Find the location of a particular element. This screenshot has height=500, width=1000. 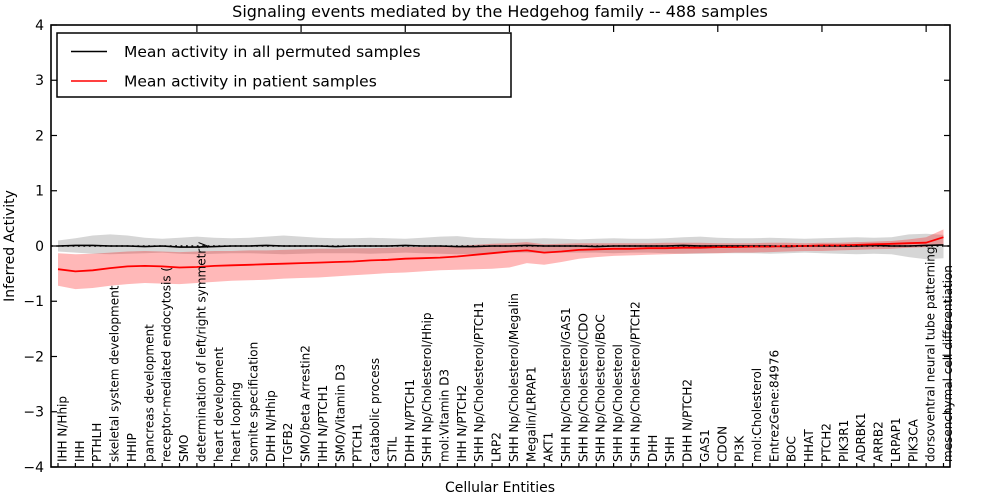

x-tick-label: PIK3R1 is located at coordinates (844, 441).